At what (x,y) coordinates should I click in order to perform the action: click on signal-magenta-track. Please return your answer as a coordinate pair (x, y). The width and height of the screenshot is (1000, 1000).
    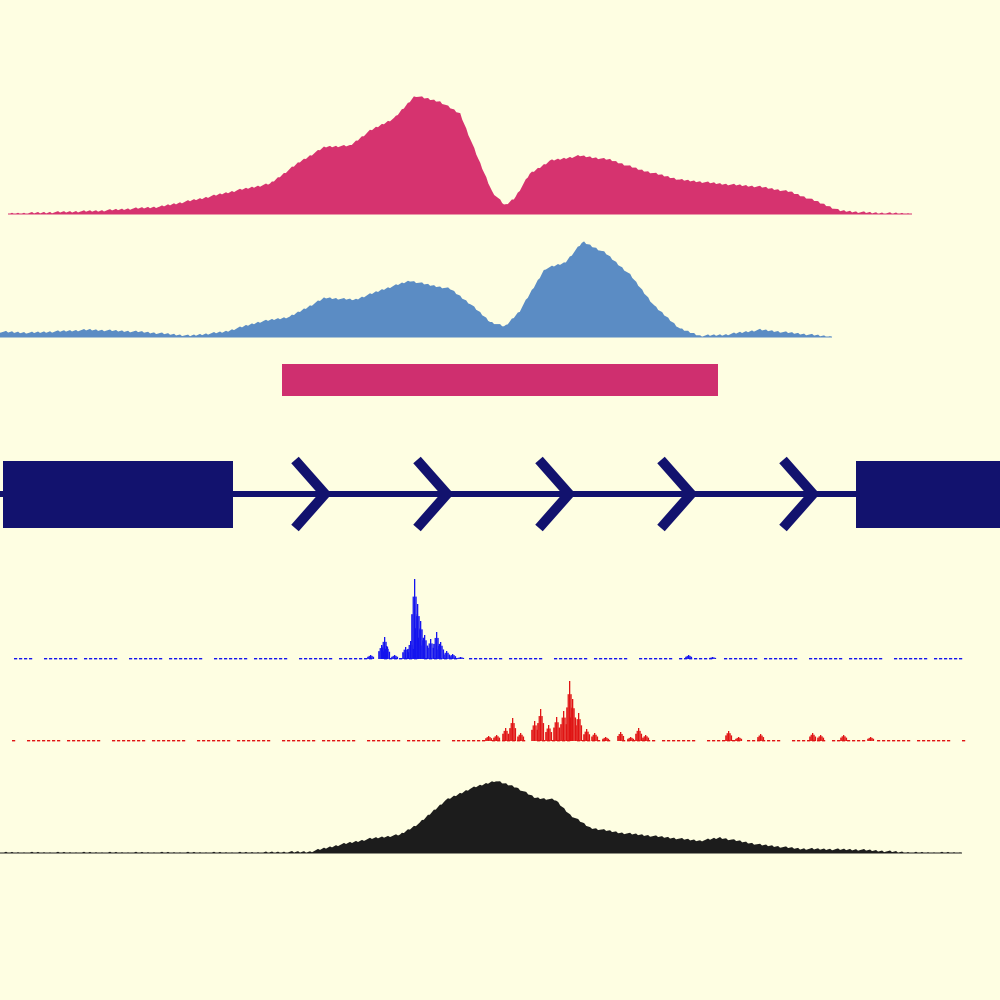
    Looking at the image, I should click on (459, 155).